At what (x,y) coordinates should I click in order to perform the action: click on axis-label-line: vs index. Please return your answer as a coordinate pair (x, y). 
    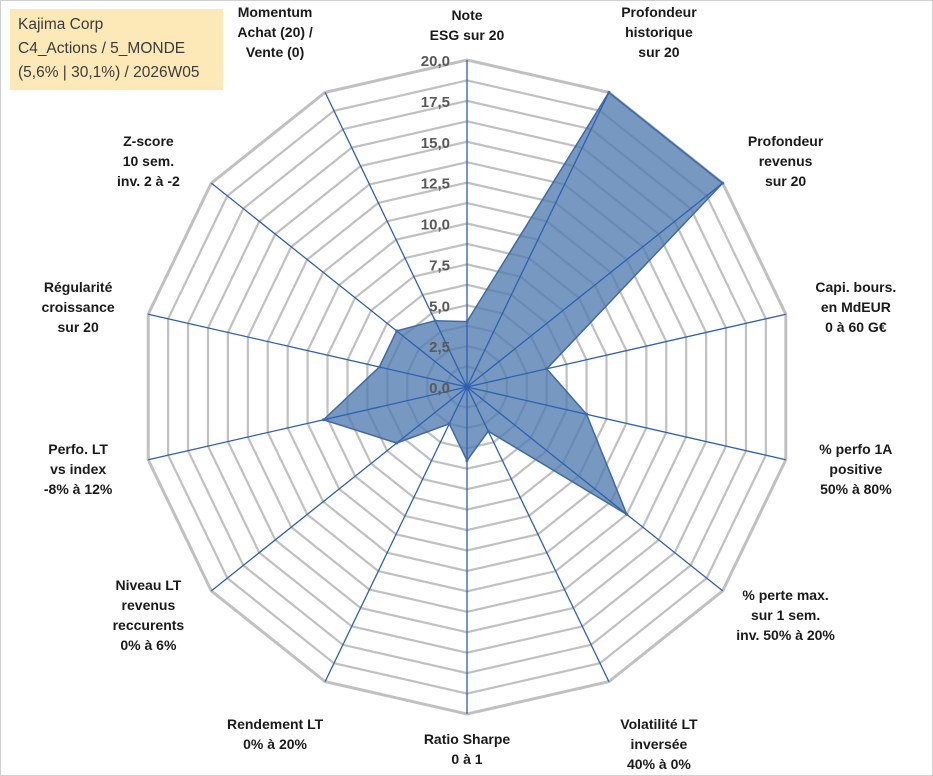
    Looking at the image, I should click on (78, 469).